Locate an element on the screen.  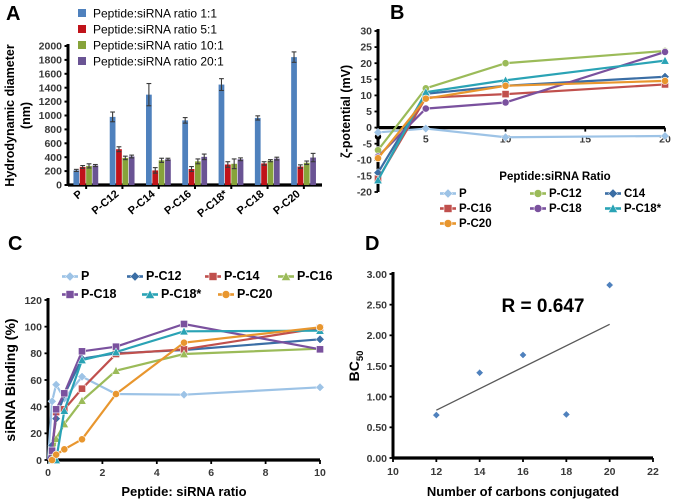
panel-c-legend-label: P-C16 is located at coordinates (314, 276).